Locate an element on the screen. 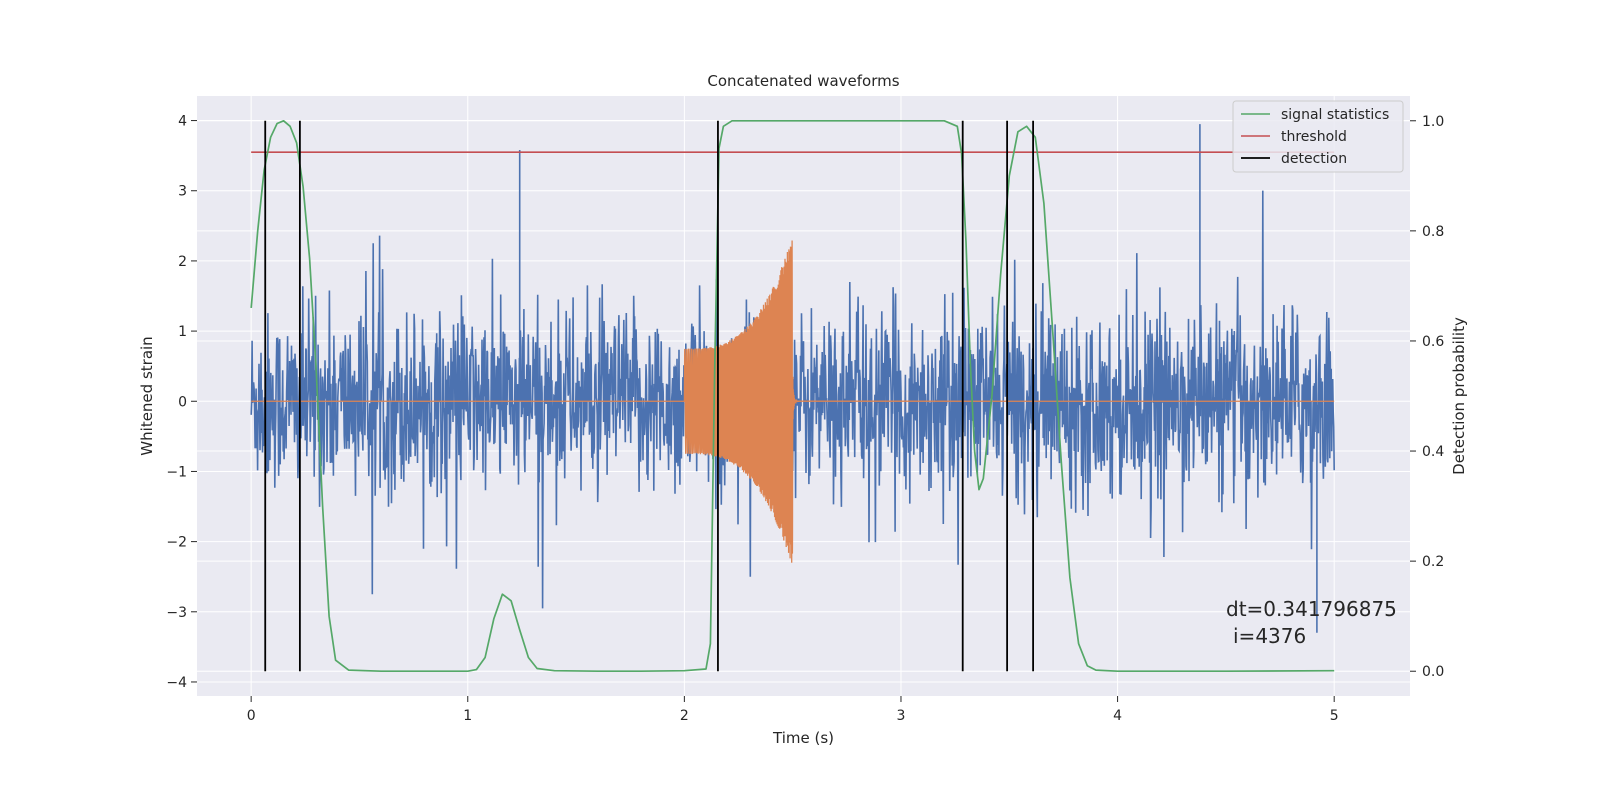  x-tick-label: 3 is located at coordinates (901, 716).